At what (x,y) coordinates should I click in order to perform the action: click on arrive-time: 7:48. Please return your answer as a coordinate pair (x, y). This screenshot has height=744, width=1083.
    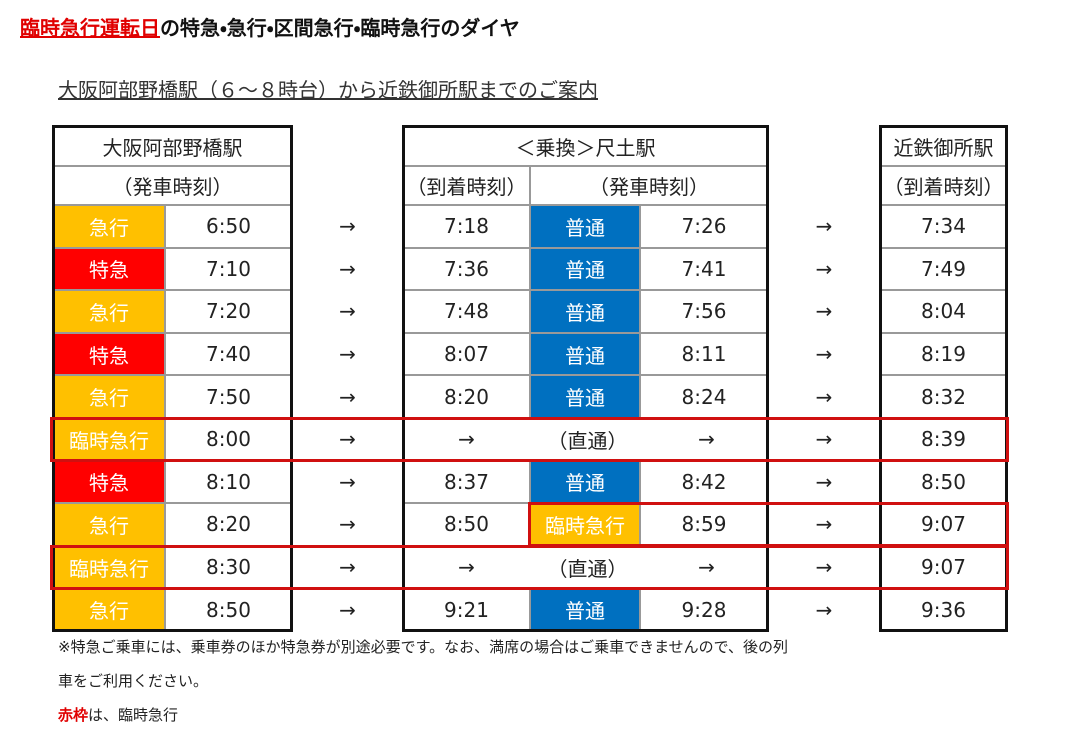
    Looking at the image, I should click on (466, 311).